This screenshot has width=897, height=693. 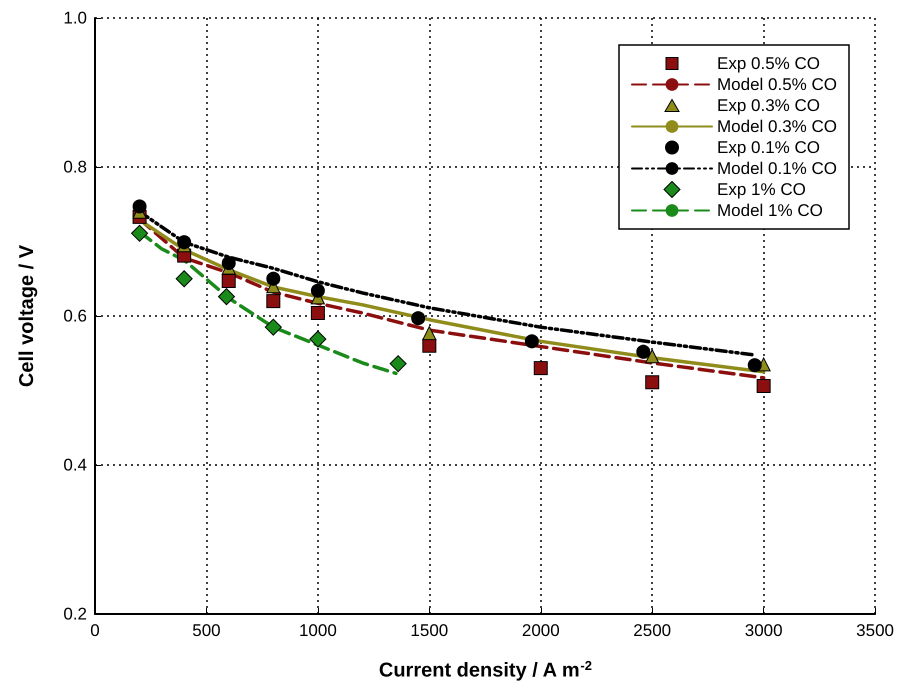 I want to click on y-tick-label: 0.6, so click(x=75, y=316).